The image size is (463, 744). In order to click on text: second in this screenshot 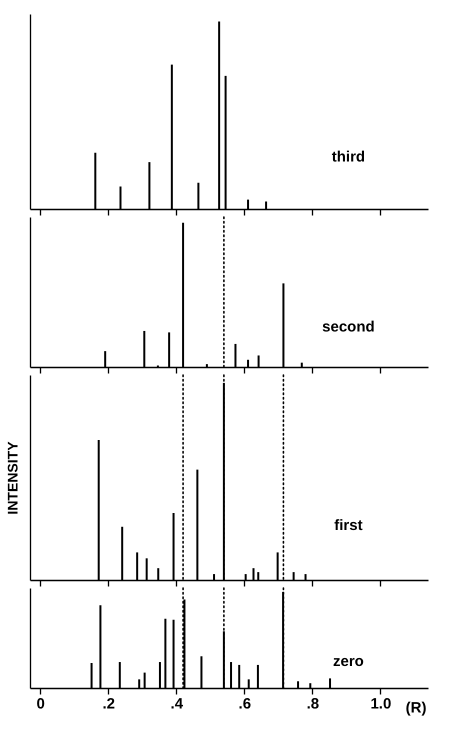, I will do `click(348, 327)`.